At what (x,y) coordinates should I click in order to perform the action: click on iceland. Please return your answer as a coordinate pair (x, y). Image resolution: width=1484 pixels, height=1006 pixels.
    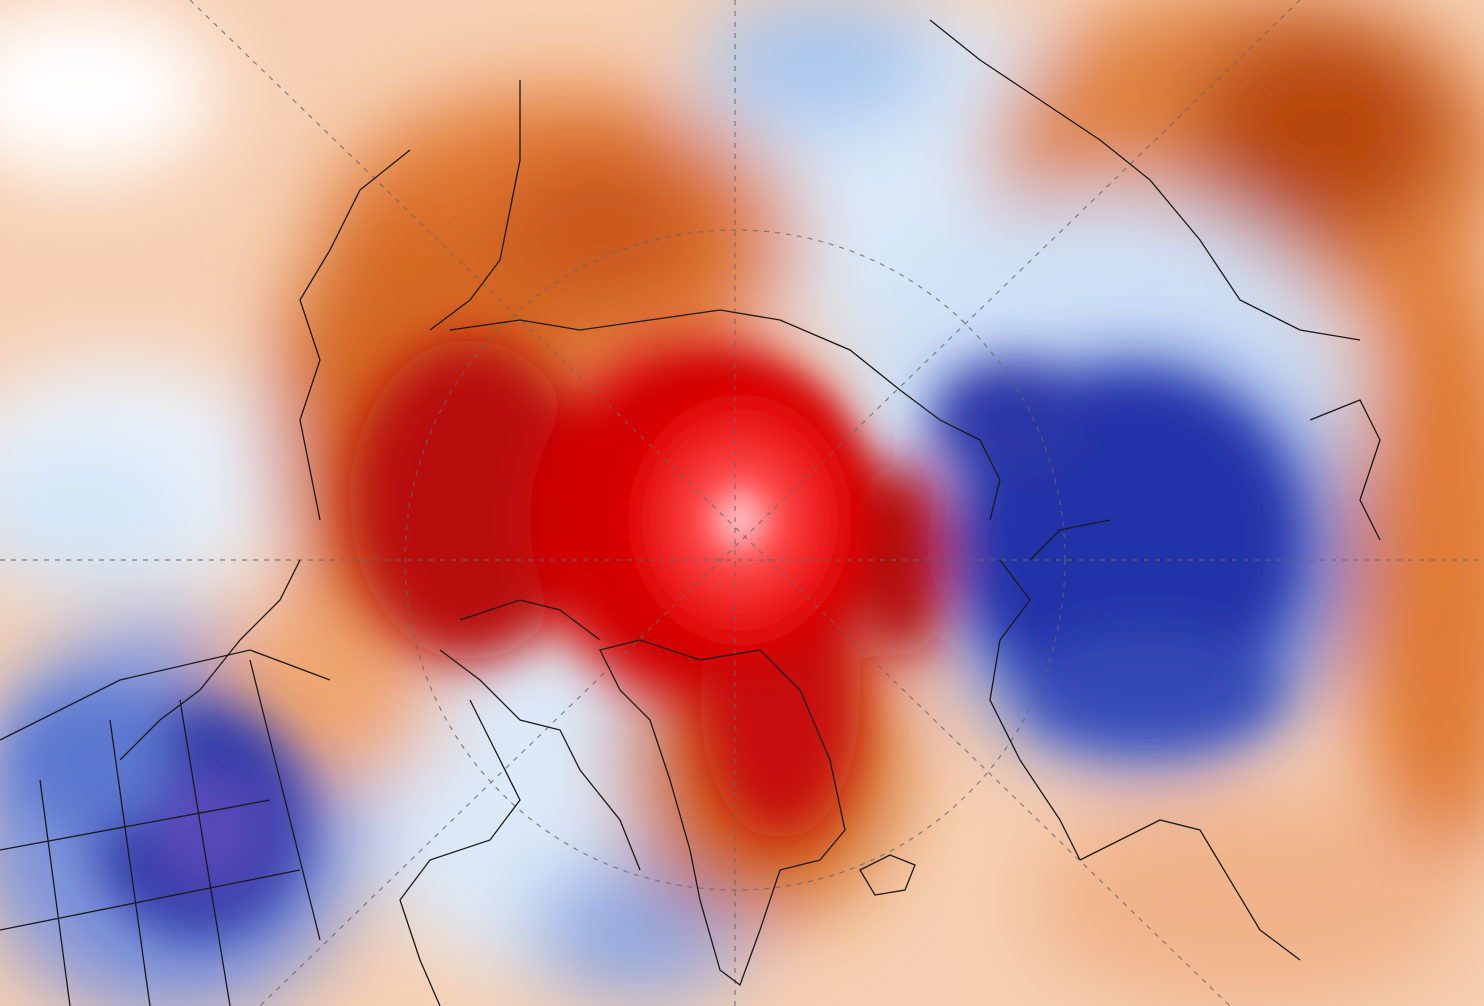
    Looking at the image, I should click on (887, 875).